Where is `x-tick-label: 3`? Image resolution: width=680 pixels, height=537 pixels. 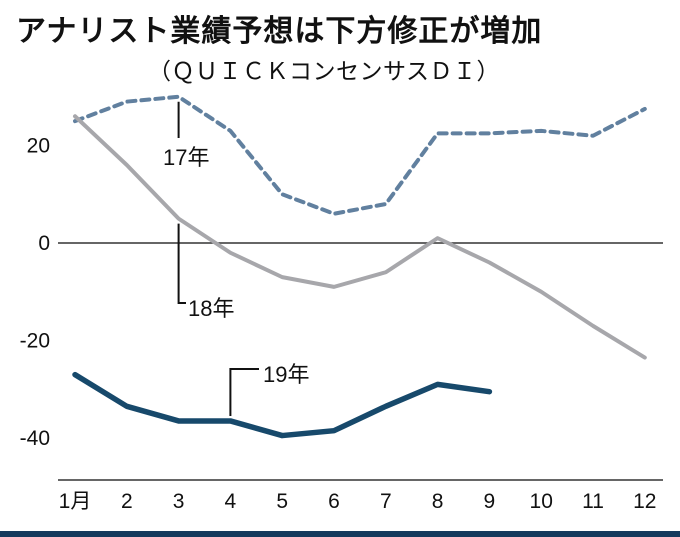
x-tick-label: 3 is located at coordinates (179, 501).